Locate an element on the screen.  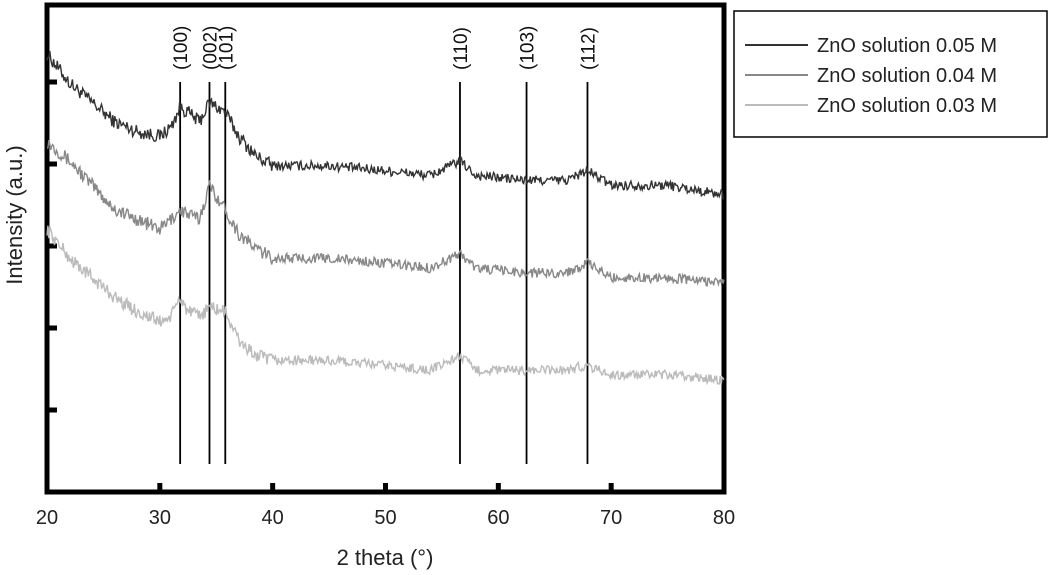
peak-label: (110) is located at coordinates (461, 48).